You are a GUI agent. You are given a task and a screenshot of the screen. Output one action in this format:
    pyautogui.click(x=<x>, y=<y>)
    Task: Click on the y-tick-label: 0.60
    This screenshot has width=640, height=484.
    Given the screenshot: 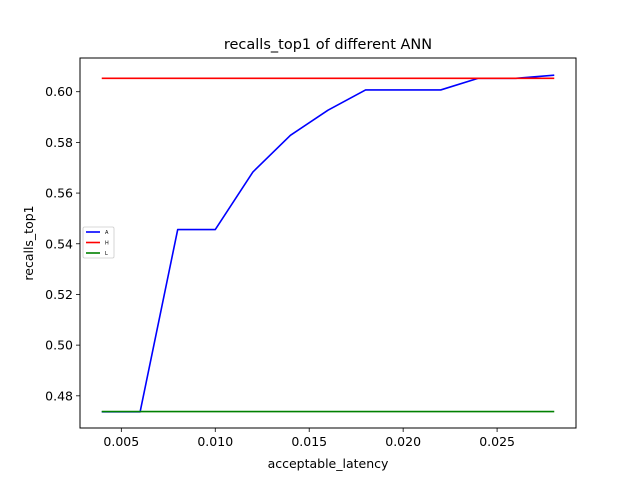 What is the action you would take?
    pyautogui.click(x=59, y=91)
    